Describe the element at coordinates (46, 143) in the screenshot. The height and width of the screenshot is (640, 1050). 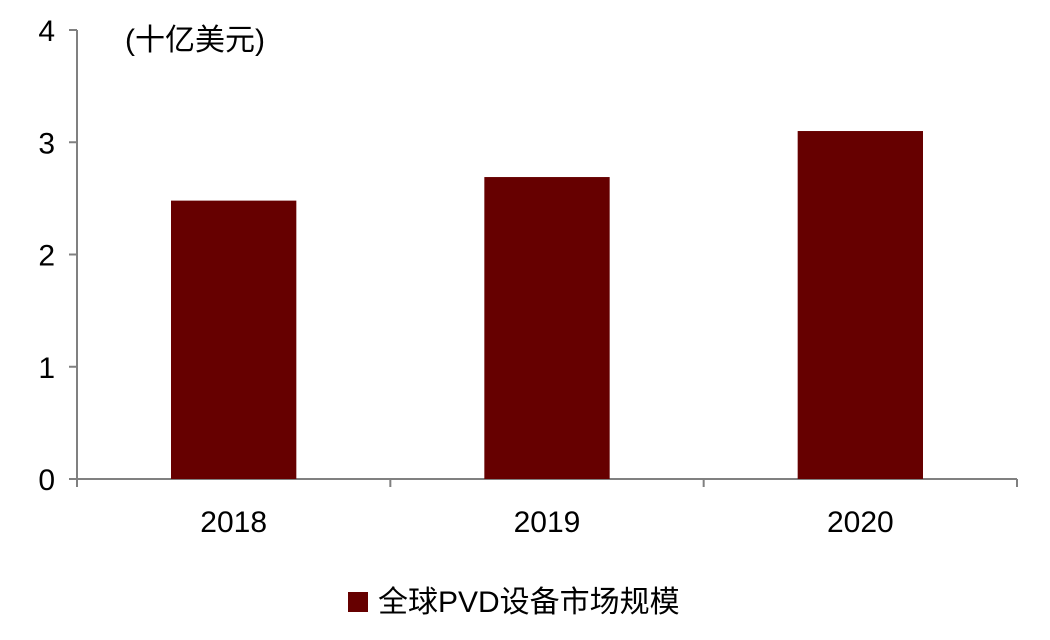
I see `y-tick-label: 3` at that location.